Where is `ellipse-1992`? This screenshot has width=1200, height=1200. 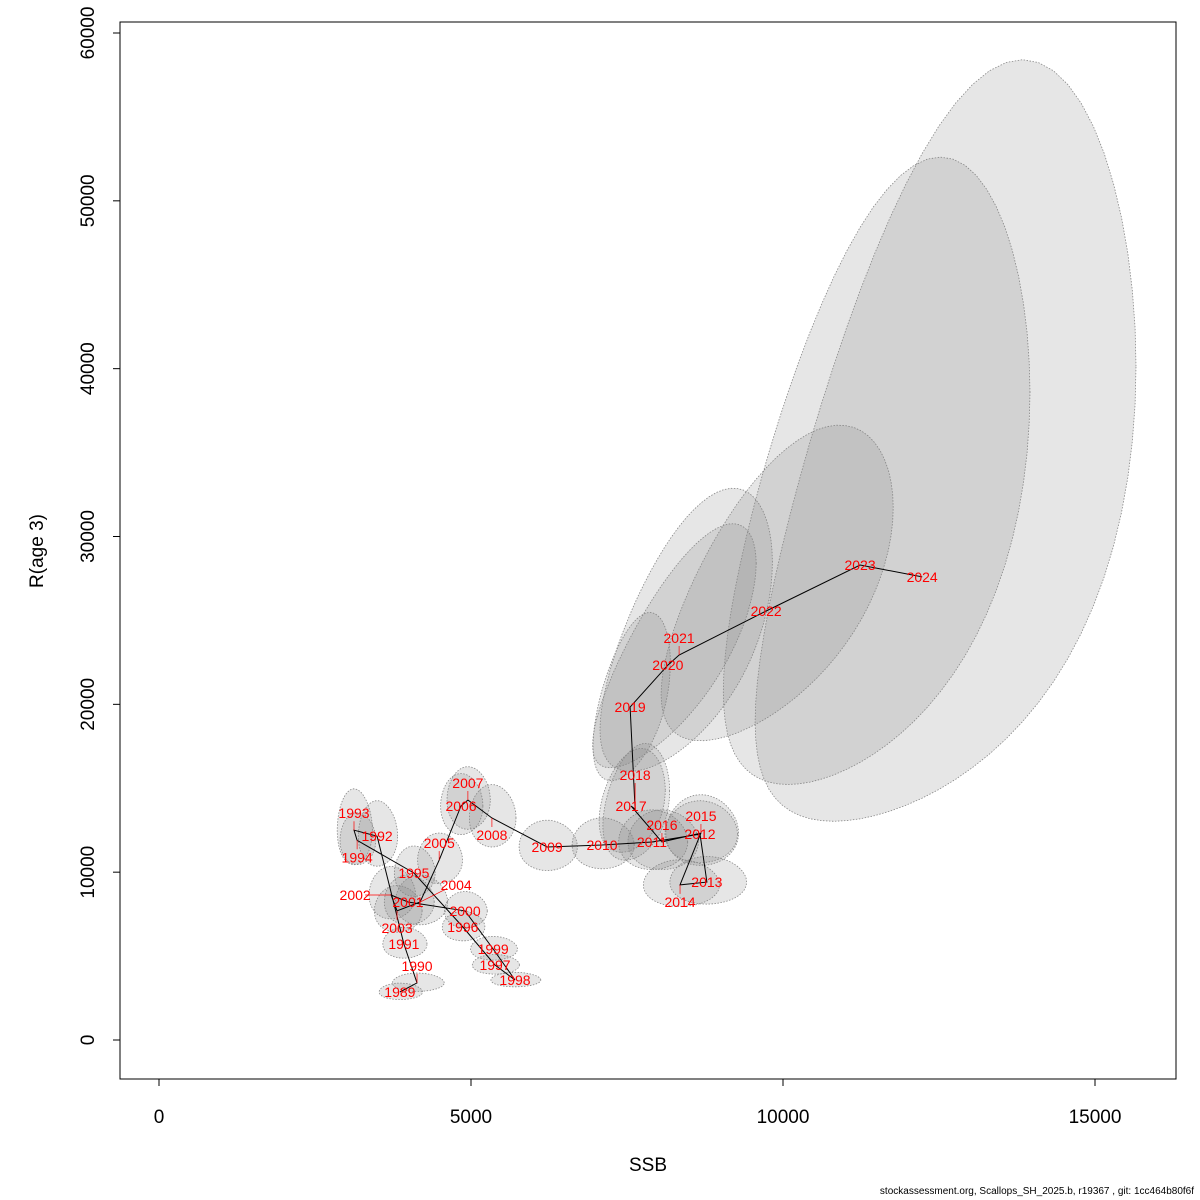
ellipse-1992 is located at coordinates (378, 833).